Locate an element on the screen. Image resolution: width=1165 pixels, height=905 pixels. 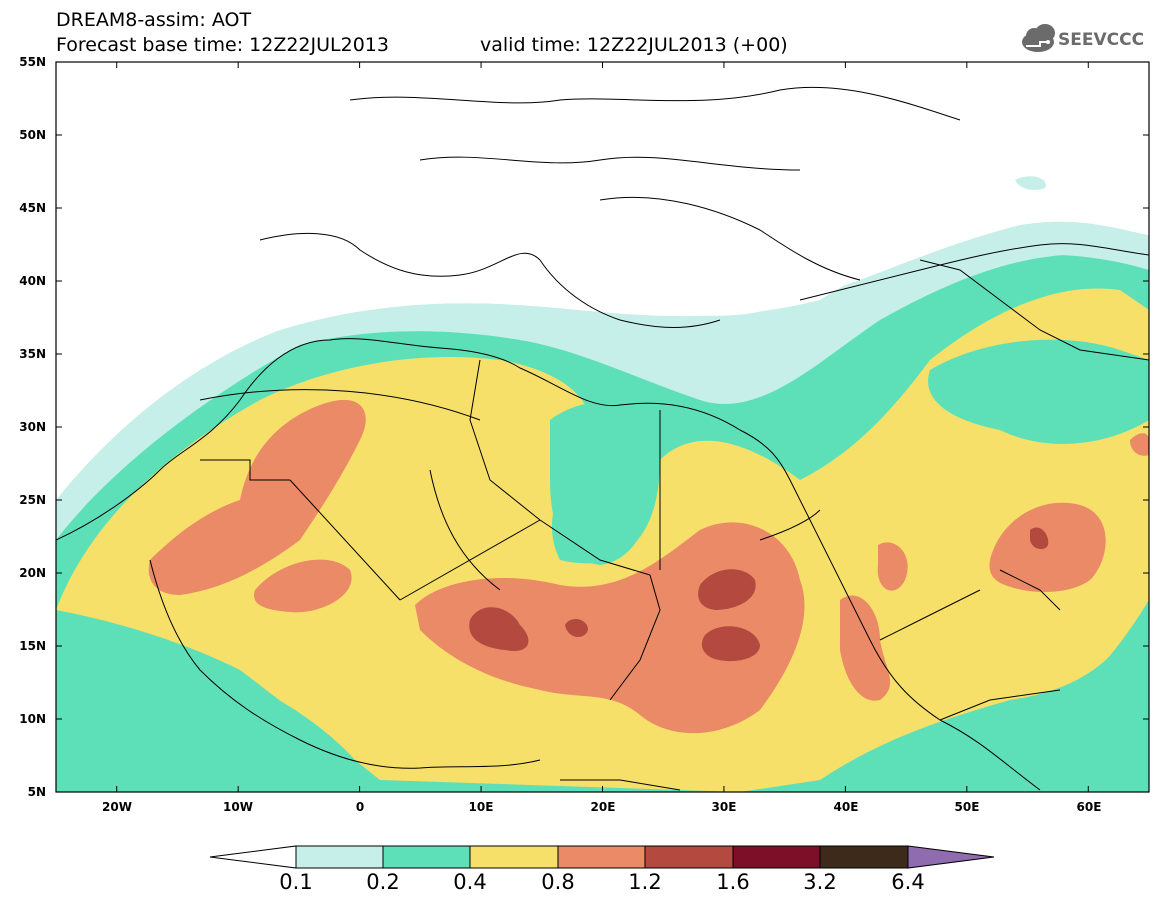
lat-label: 35N is located at coordinates (32, 354).